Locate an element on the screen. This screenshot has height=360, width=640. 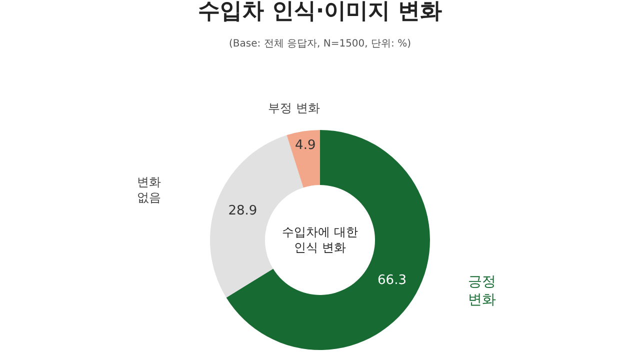
data-label: 66.3 is located at coordinates (392, 280).